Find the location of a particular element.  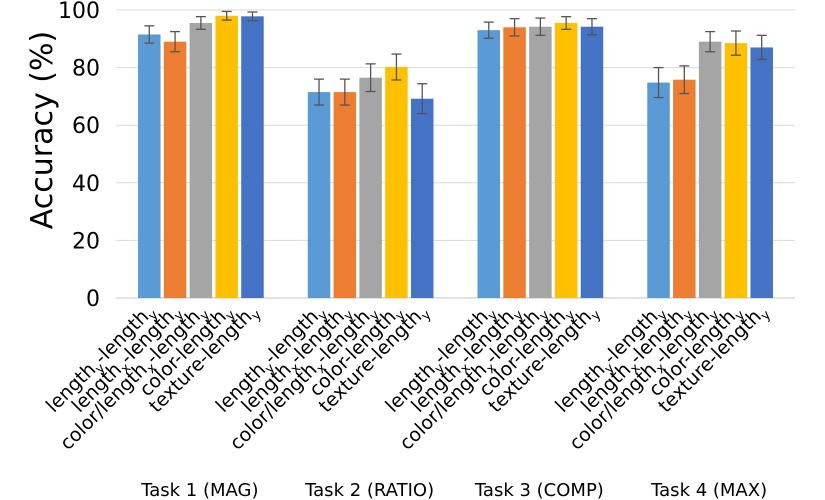

y-tick-label: 80 is located at coordinates (86, 69).